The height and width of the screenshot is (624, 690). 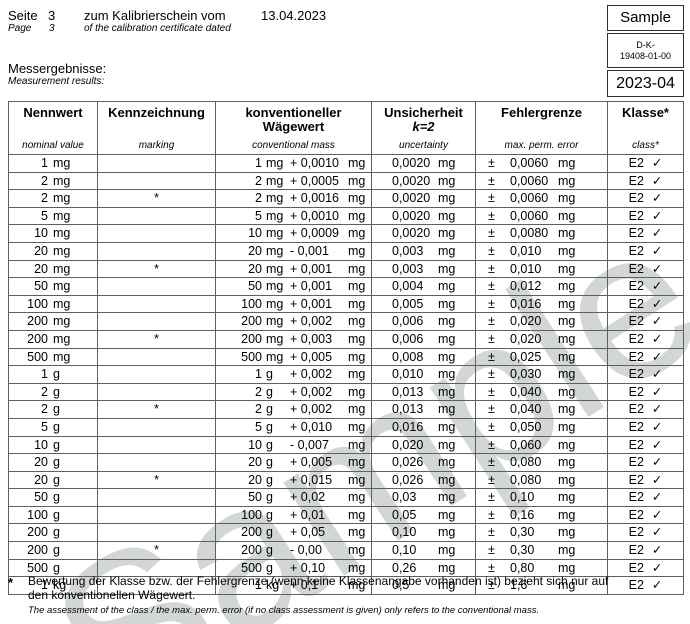 What do you see at coordinates (294, 15) in the screenshot?
I see `certificate-date: 13.04.2023` at bounding box center [294, 15].